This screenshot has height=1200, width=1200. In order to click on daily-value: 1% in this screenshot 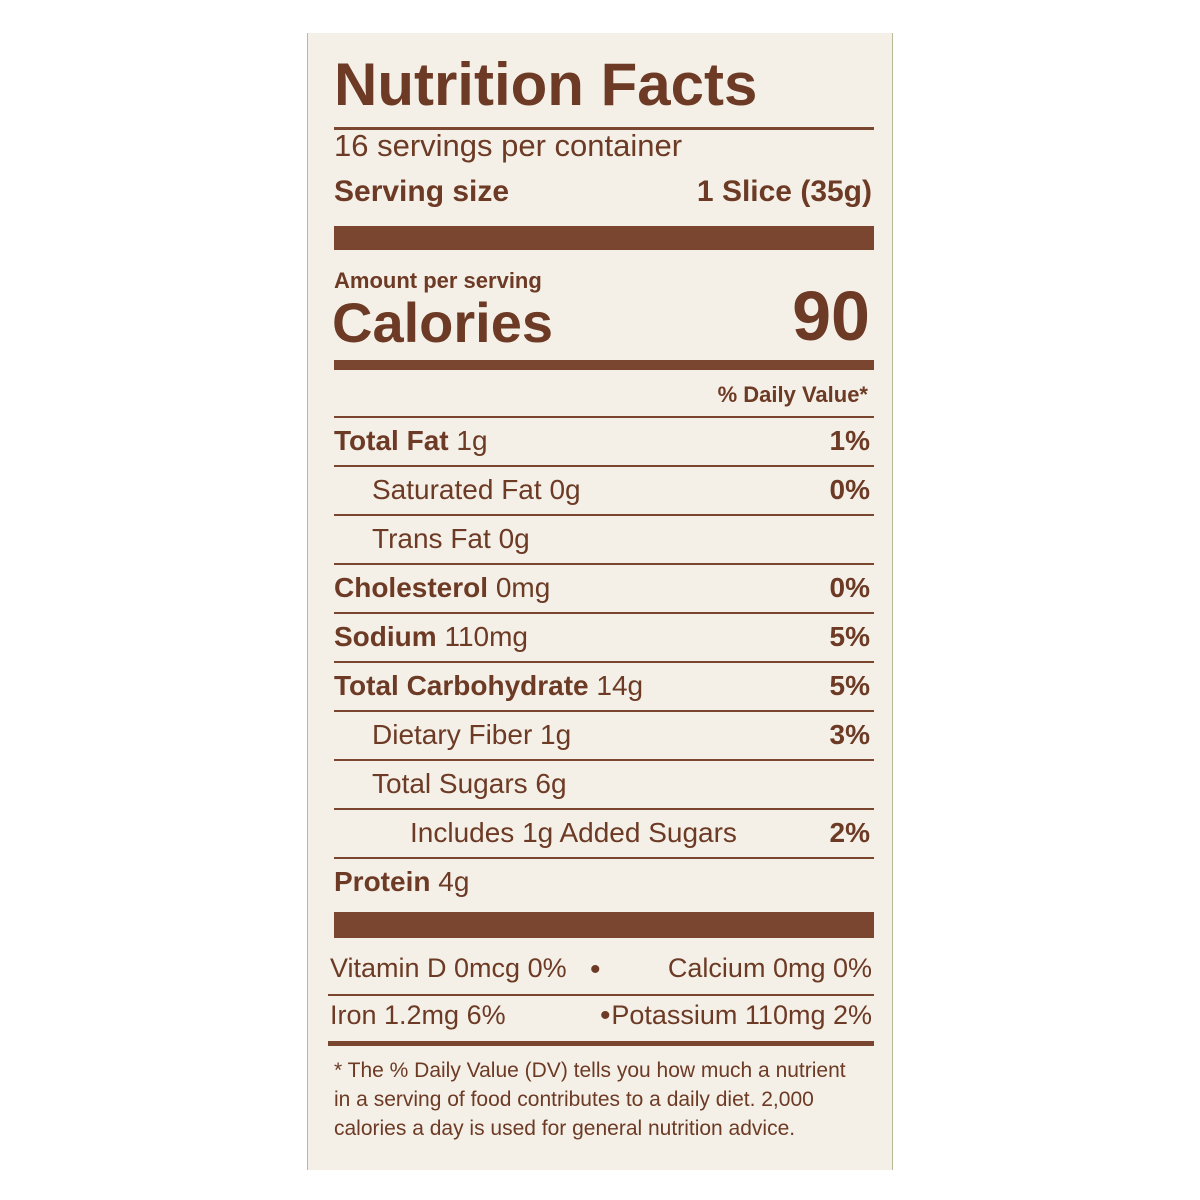, I will do `click(849, 440)`.